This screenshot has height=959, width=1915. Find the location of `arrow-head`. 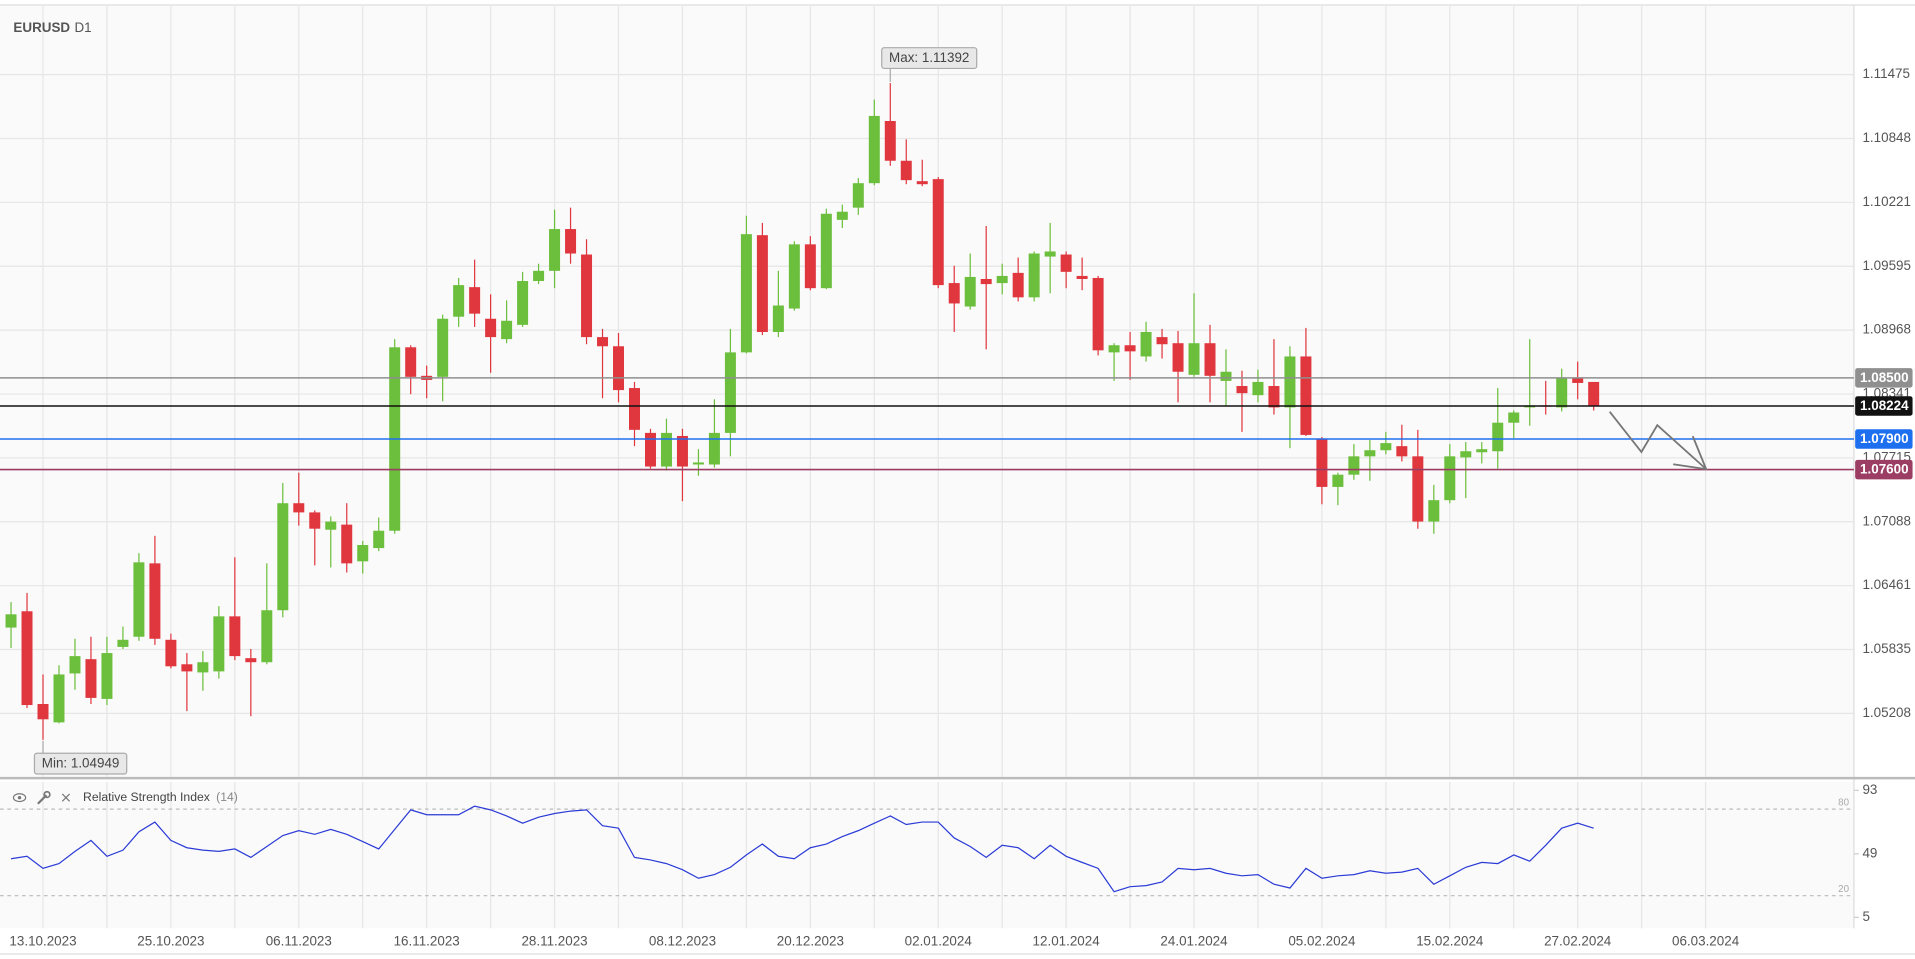

arrow-head is located at coordinates (1690, 453).